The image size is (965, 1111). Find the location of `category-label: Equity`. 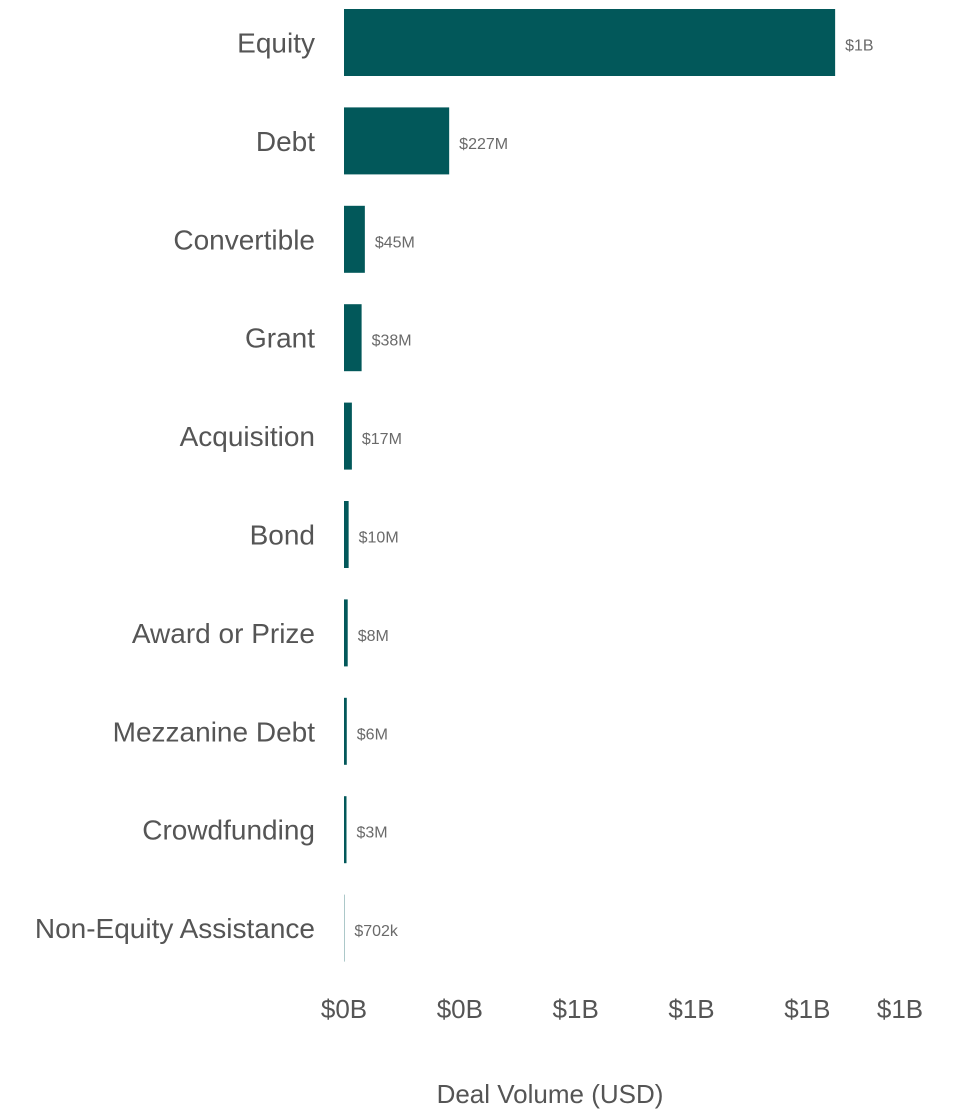

category-label: Equity is located at coordinates (276, 43).